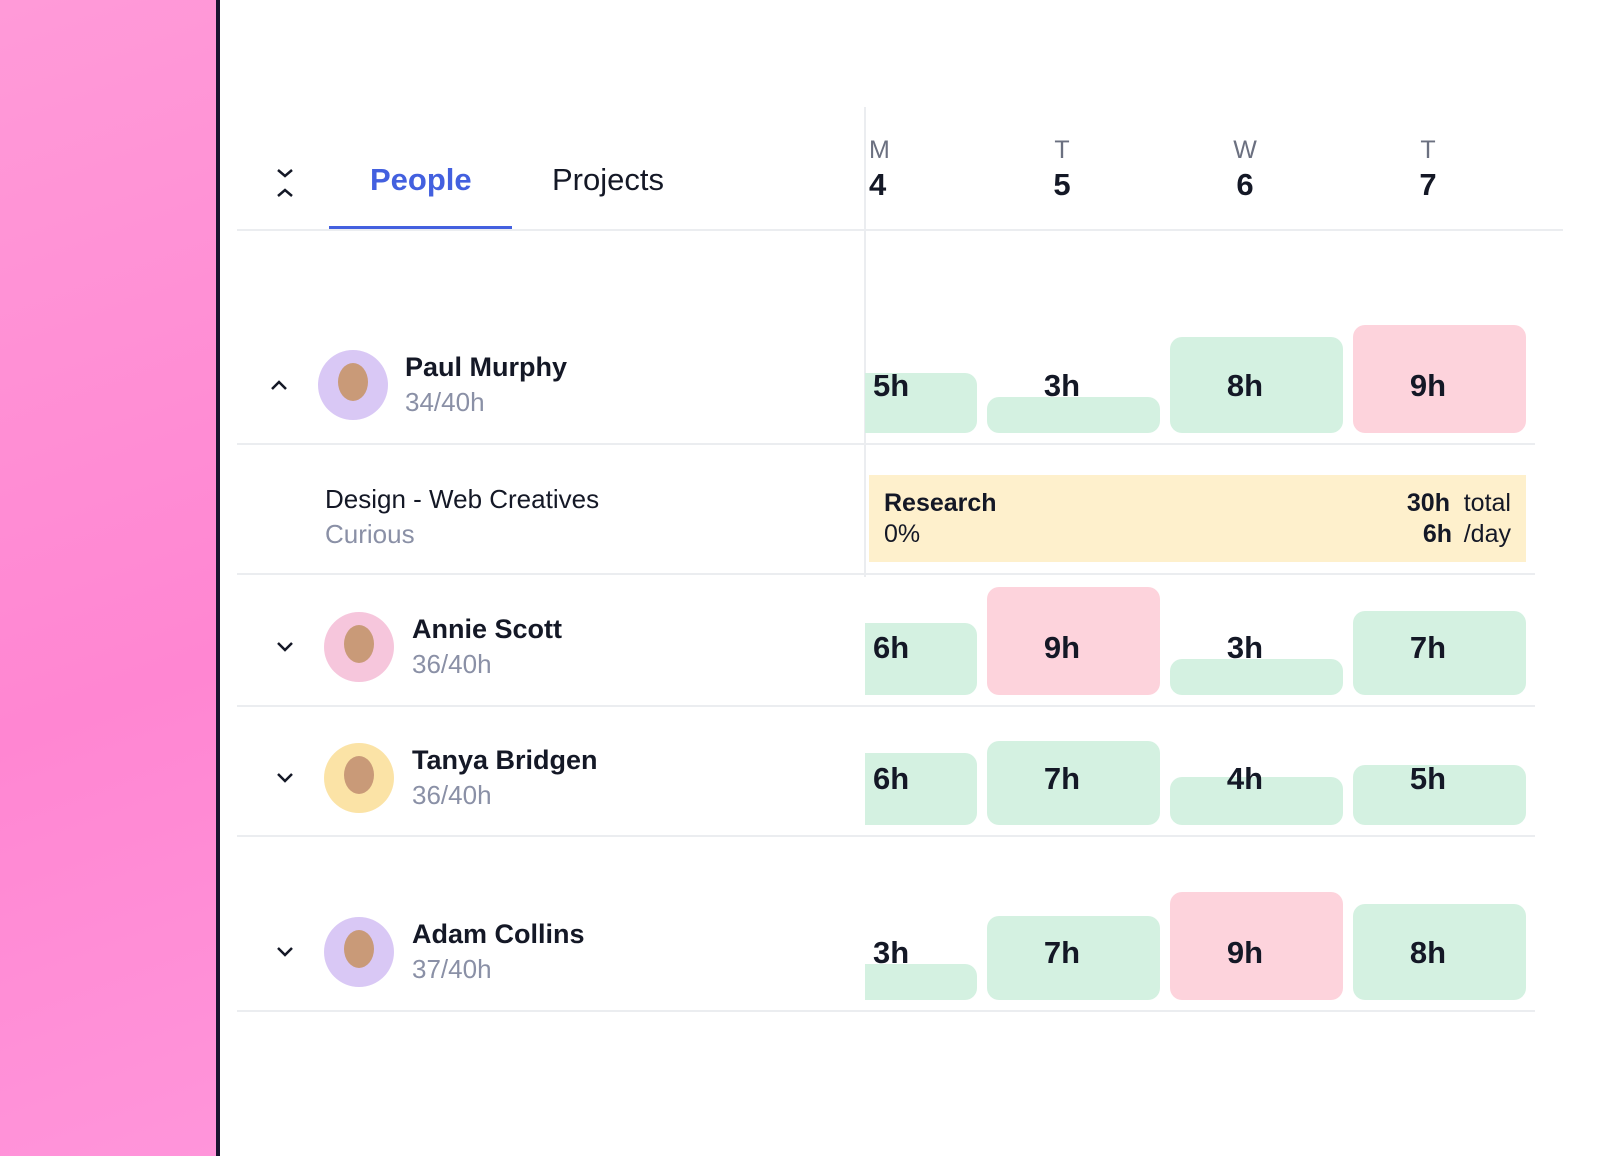 Image resolution: width=1600 pixels, height=1156 pixels. What do you see at coordinates (462, 499) in the screenshot?
I see `project-name: Design - Web Creatives` at bounding box center [462, 499].